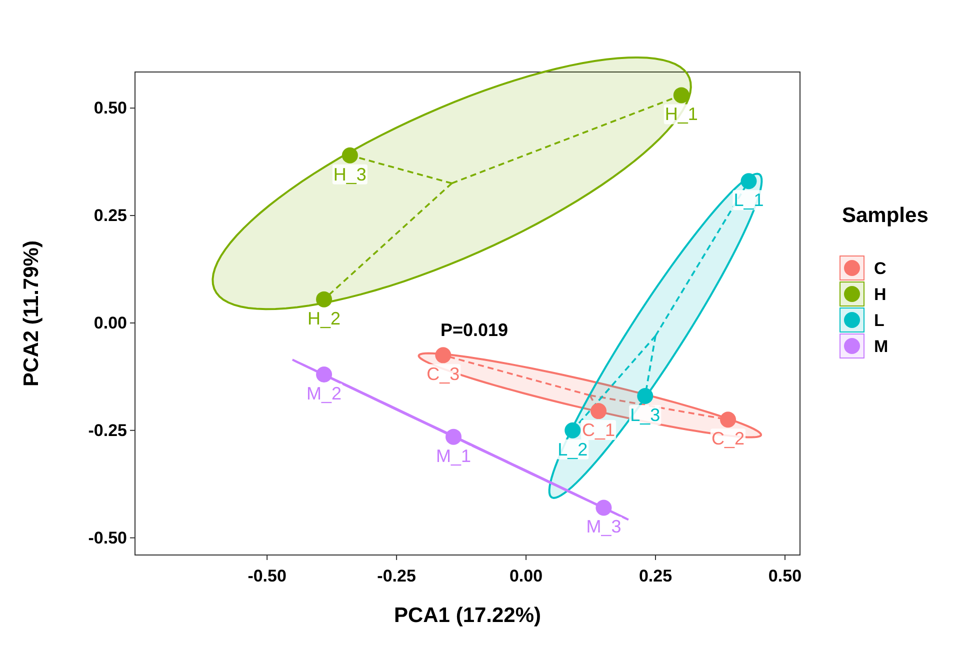 Image resolution: width=959 pixels, height=648 pixels. I want to click on y-tick-label: -0.25, so click(107, 430).